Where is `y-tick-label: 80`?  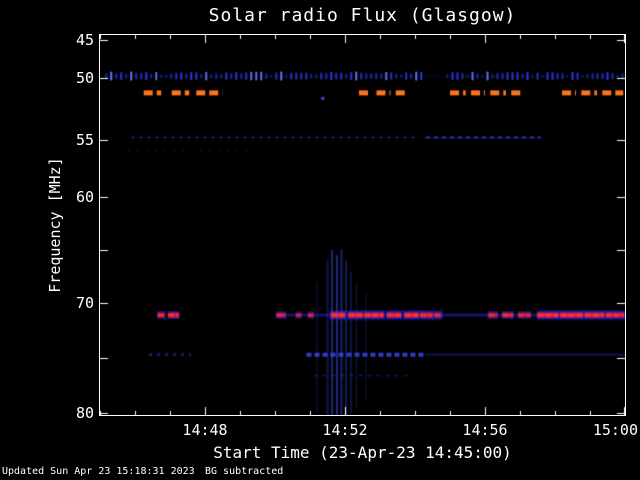 y-tick-label: 80 is located at coordinates (84, 413).